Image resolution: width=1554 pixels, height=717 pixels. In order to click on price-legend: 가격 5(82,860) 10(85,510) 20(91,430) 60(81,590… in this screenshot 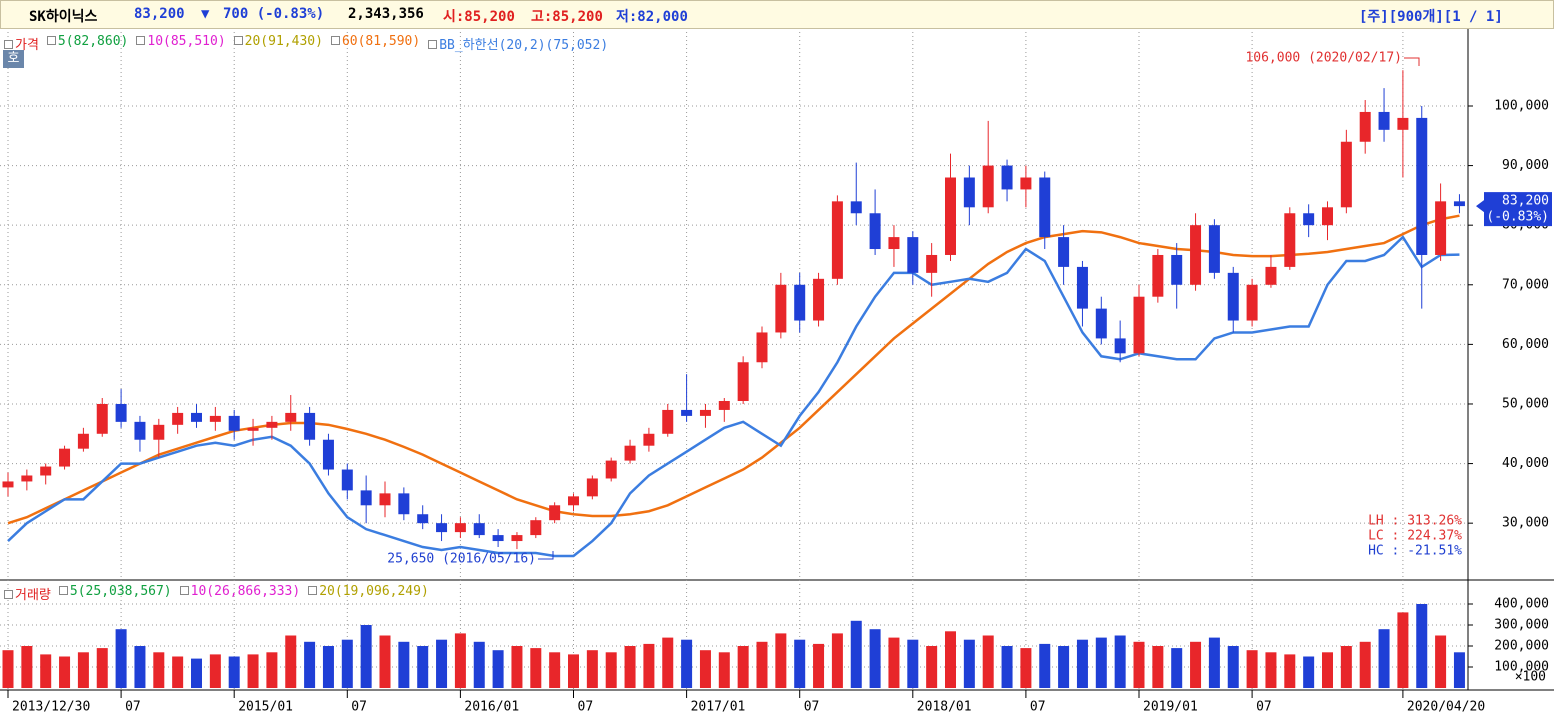, I will do `click(306, 43)`.